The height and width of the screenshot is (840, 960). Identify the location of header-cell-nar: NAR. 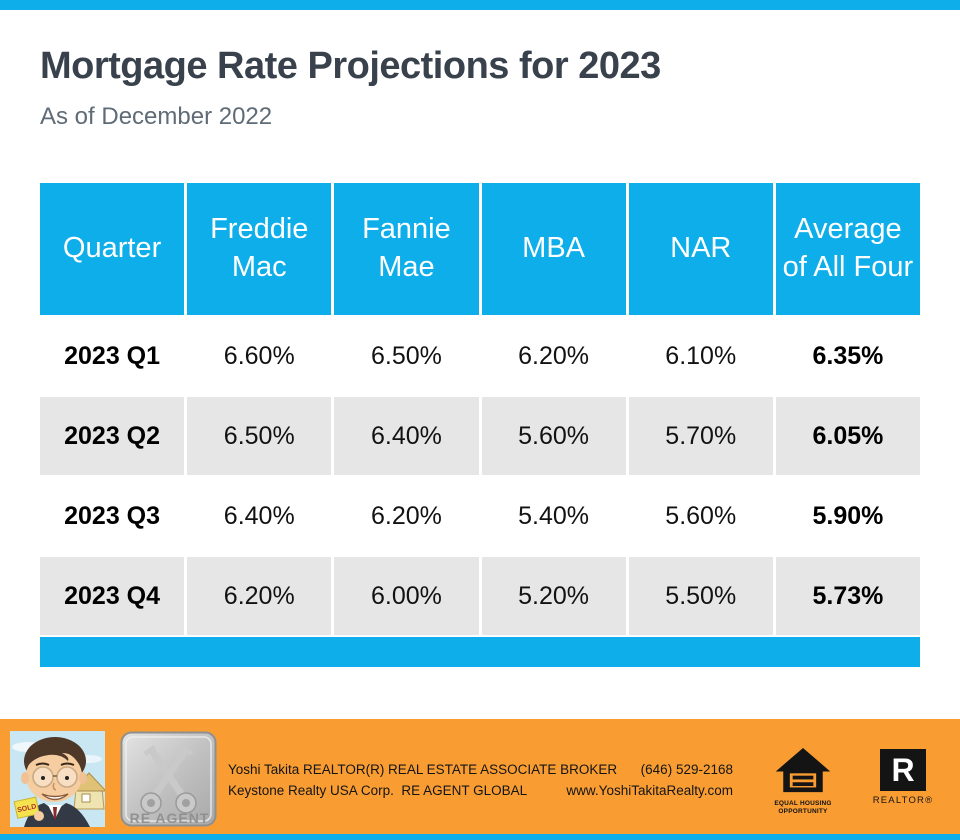
(700, 249).